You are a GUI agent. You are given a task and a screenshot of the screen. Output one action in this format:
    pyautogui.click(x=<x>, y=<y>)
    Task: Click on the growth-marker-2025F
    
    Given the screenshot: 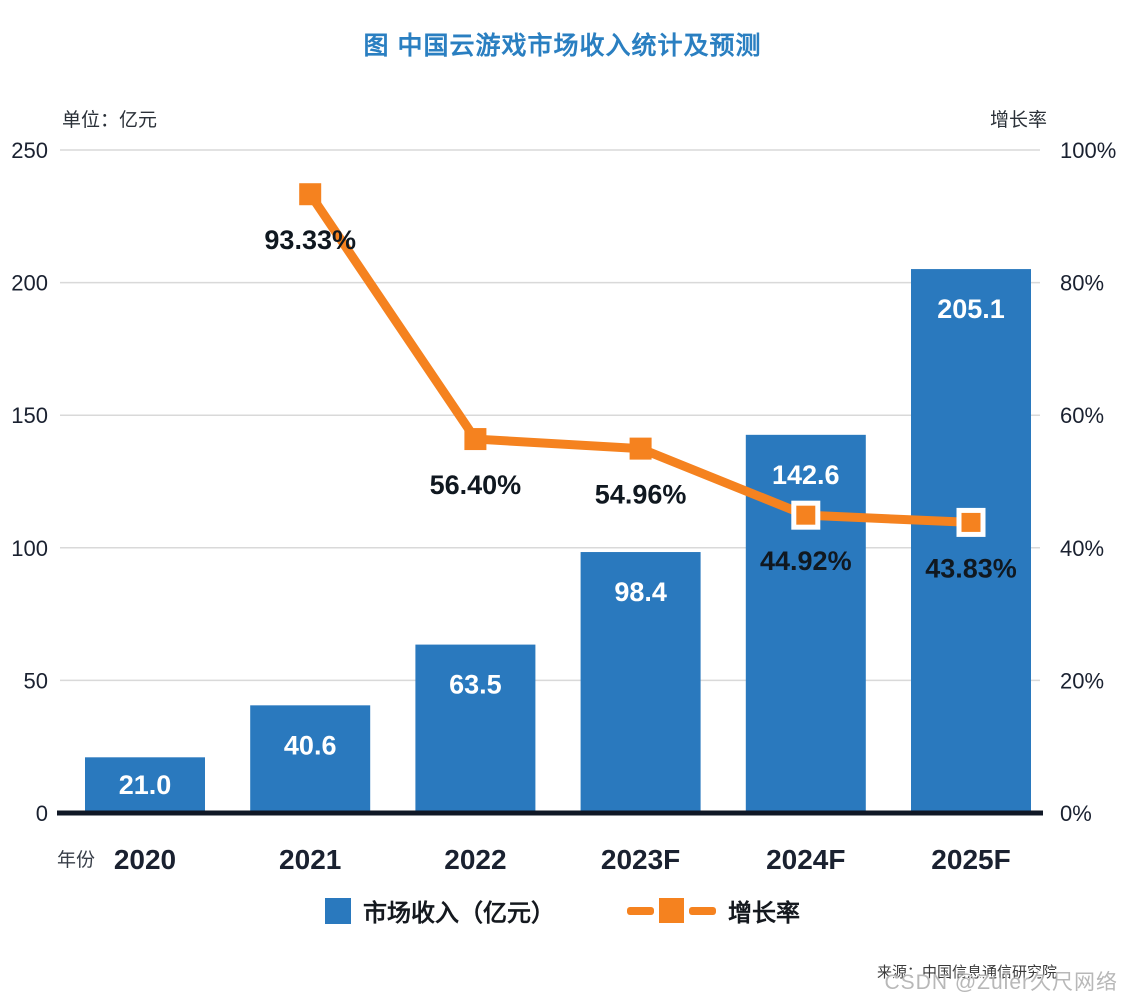 What is the action you would take?
    pyautogui.click(x=971, y=522)
    